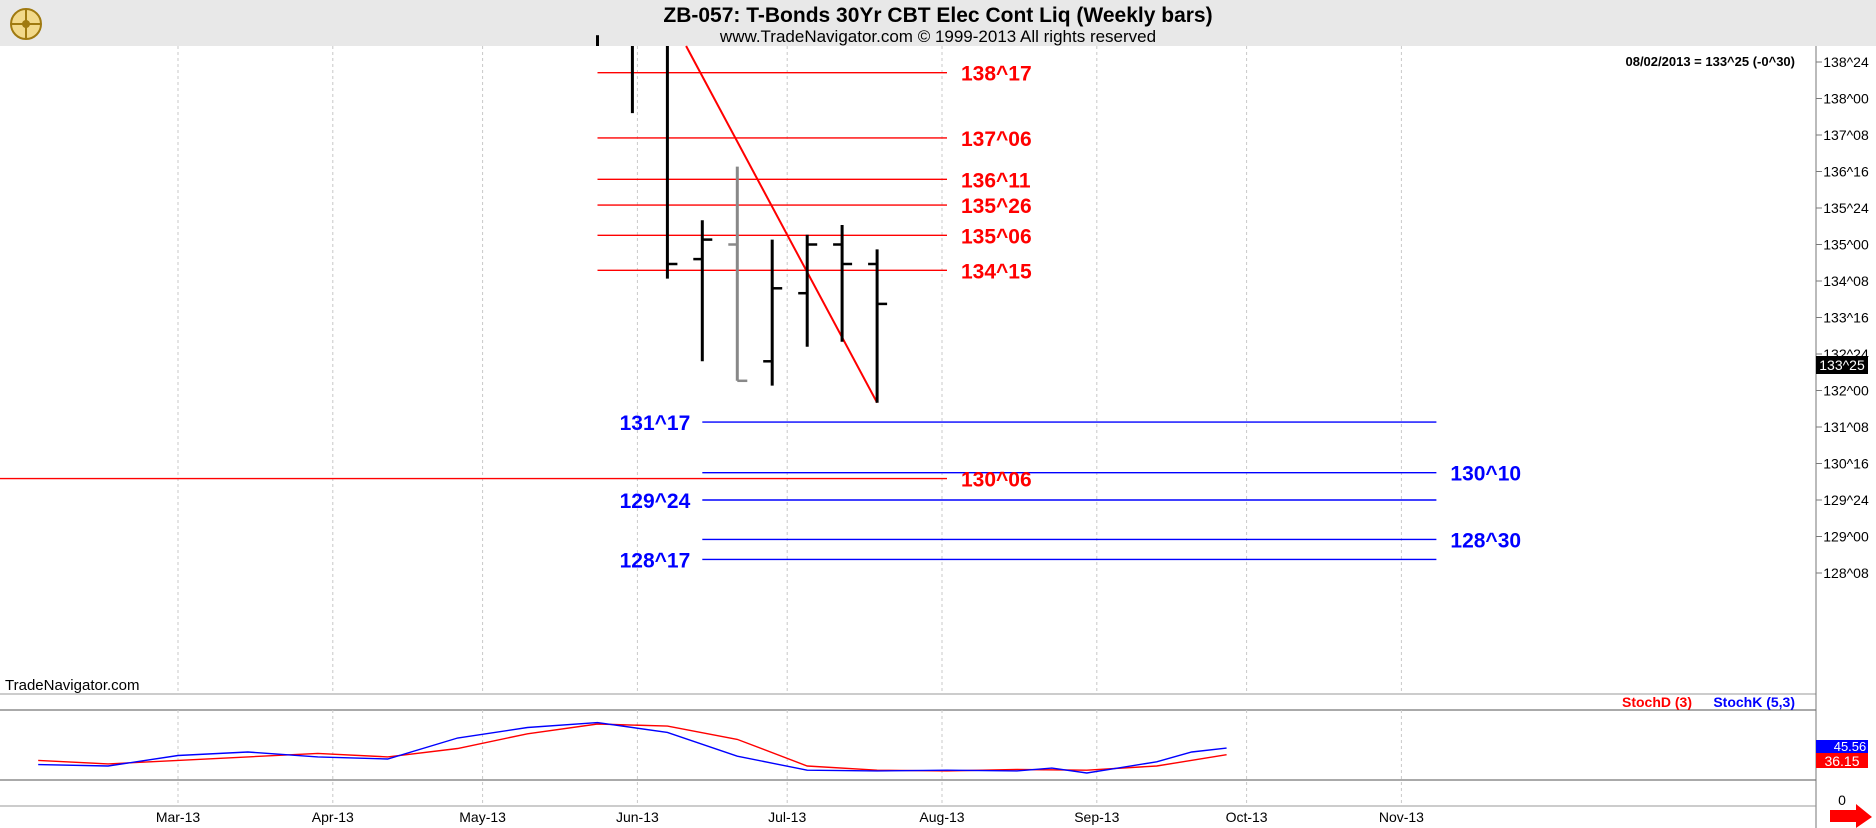  I want to click on x-tick-label: Jul-13, so click(787, 817).